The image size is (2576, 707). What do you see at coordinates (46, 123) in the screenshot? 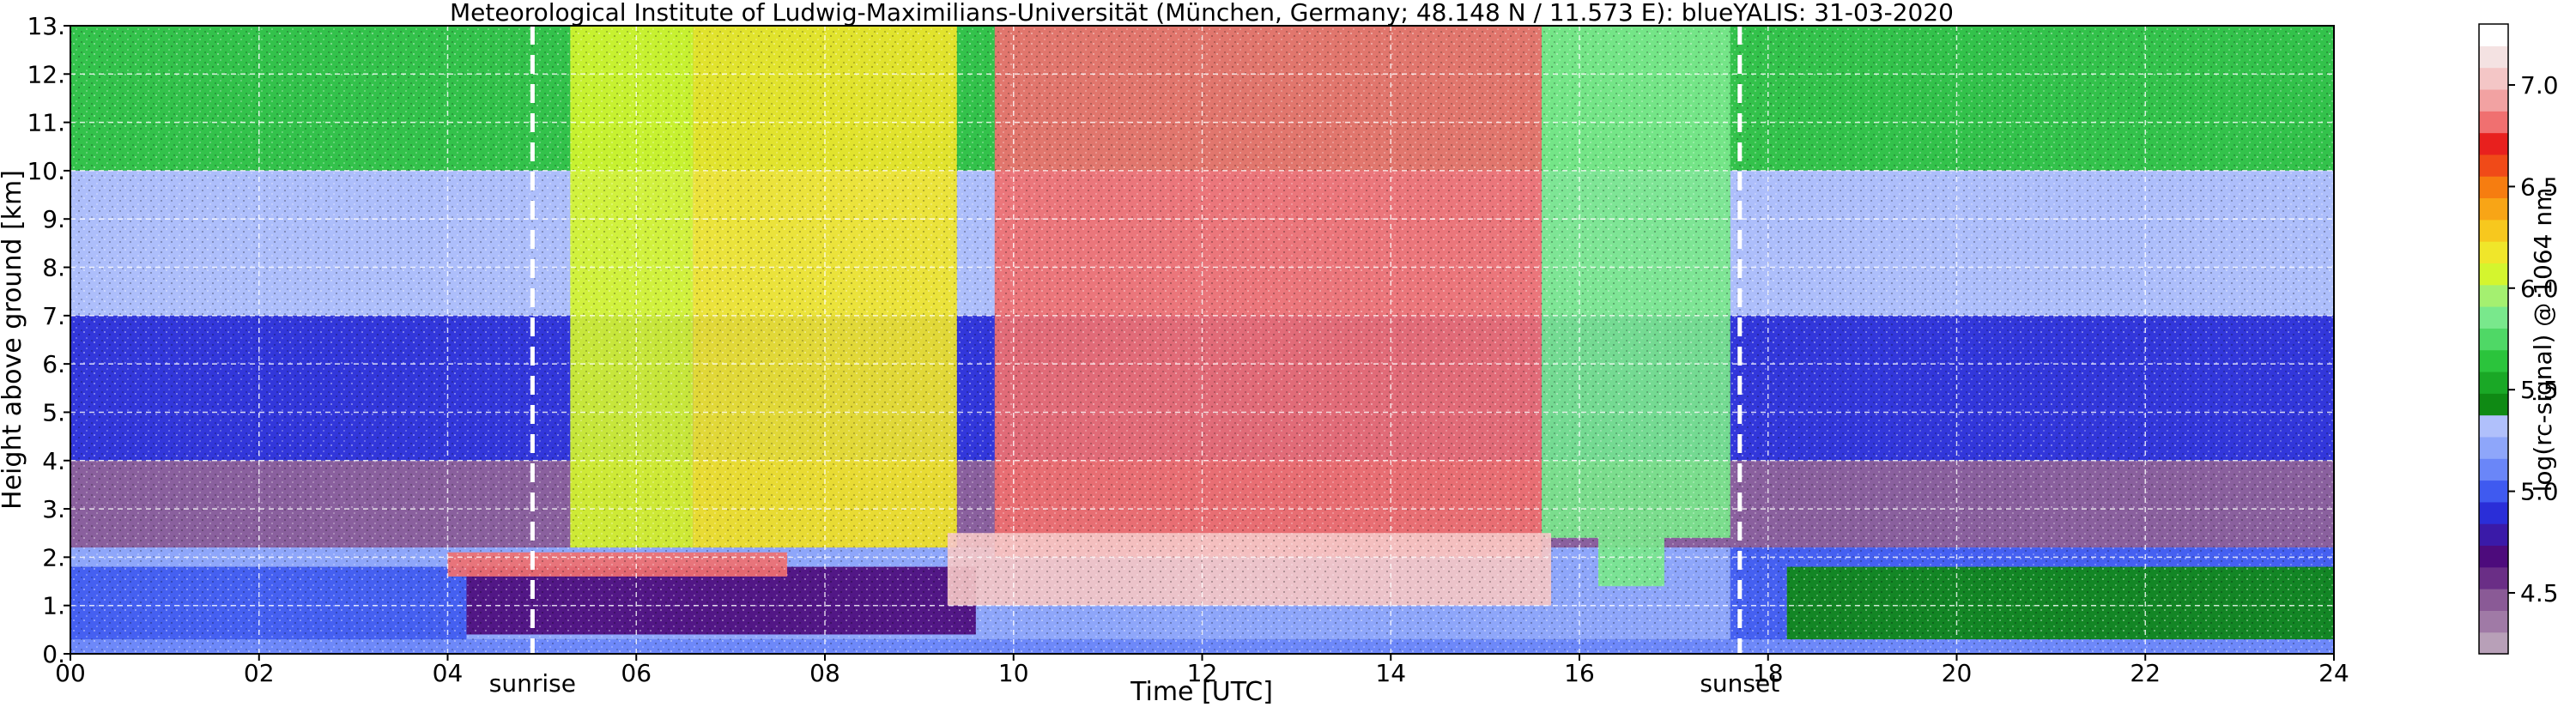
I see `y-tick-label: 11.` at bounding box center [46, 123].